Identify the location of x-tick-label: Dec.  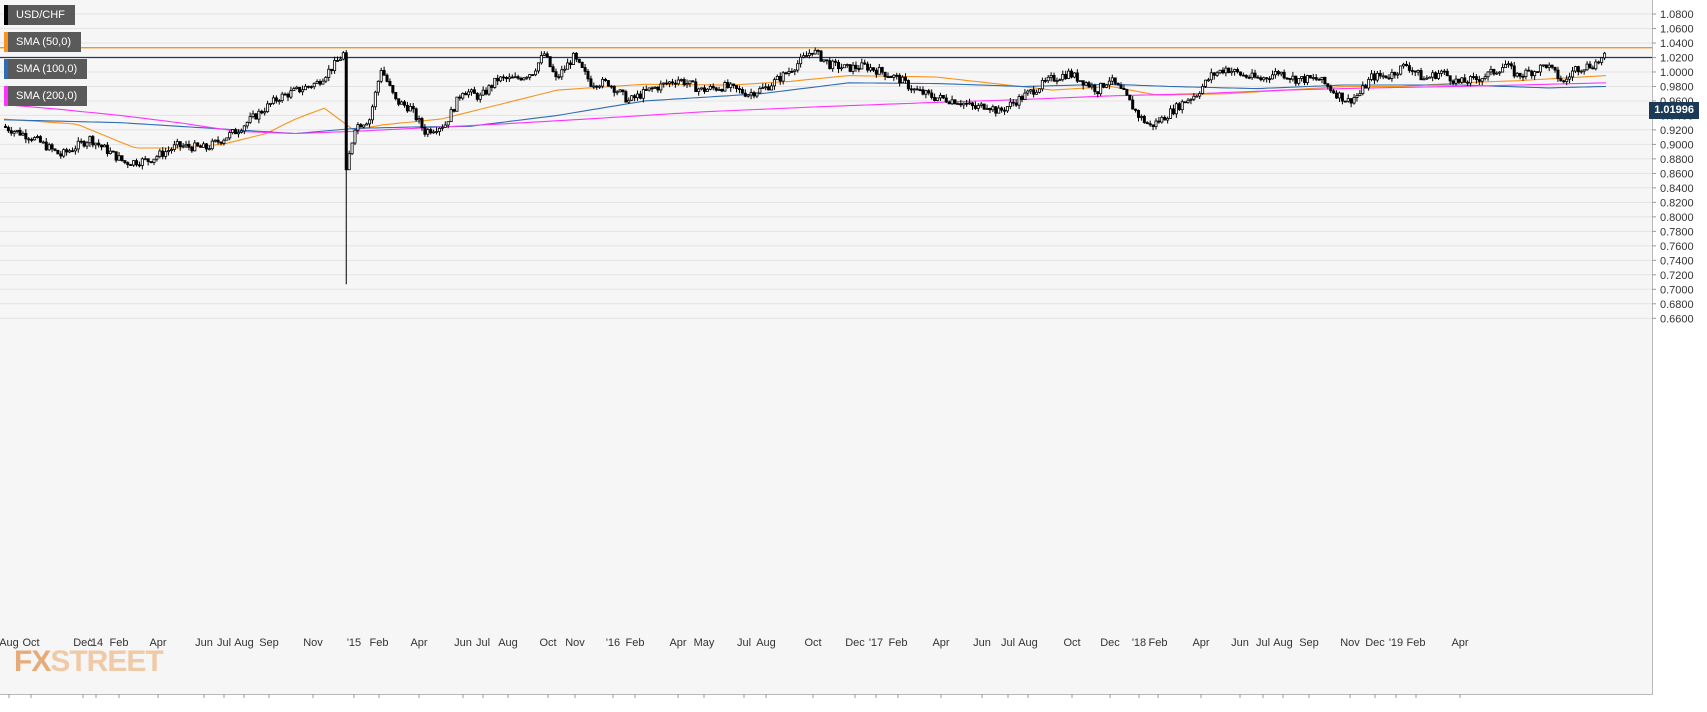
(83, 643).